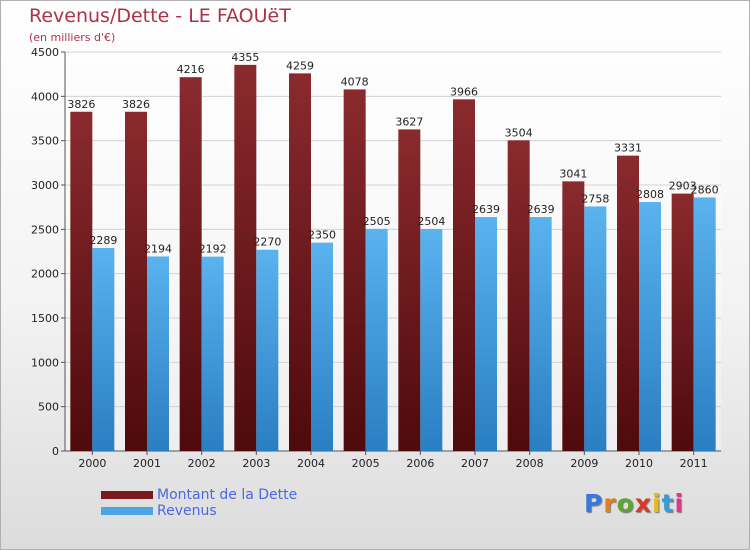  I want to click on legend-label-revenus: Revenus, so click(187, 511).